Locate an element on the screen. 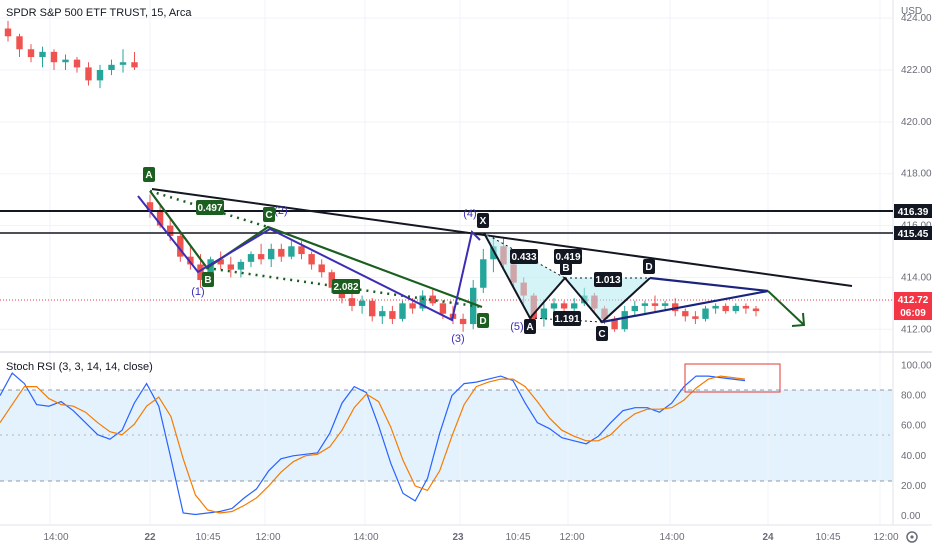 This screenshot has height=550, width=932. price-tag-415-45: 415.45 is located at coordinates (913, 234).